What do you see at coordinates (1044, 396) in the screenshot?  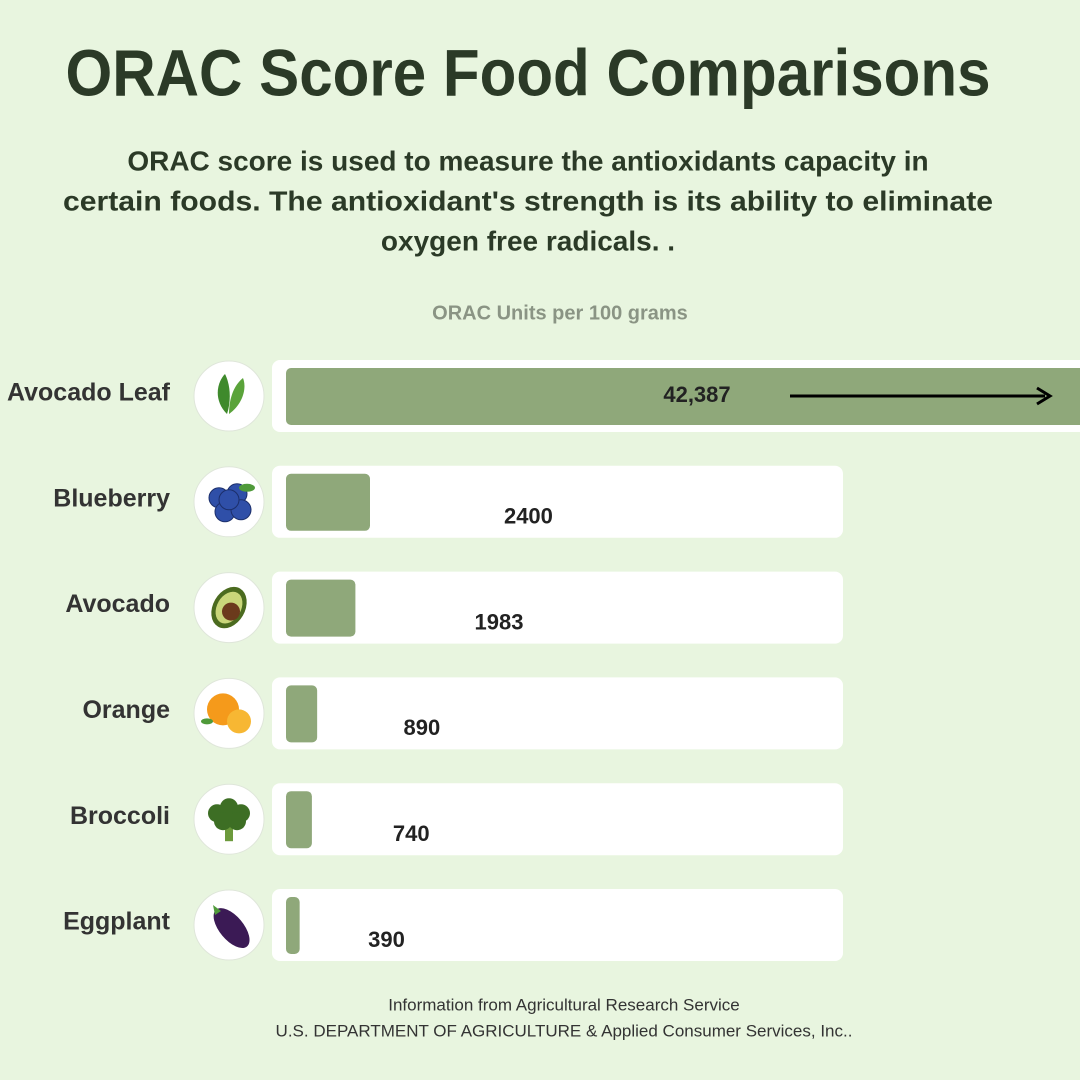 I see `overflow-arrow-head` at bounding box center [1044, 396].